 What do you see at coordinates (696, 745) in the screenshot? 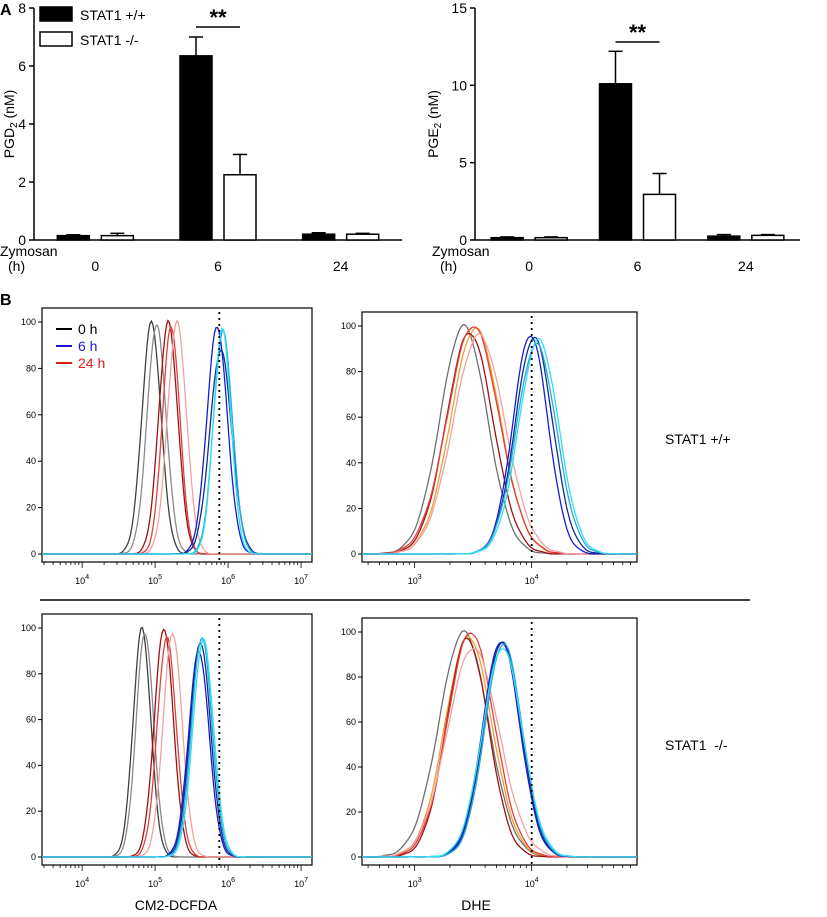
I see `row-label-ko: STAT1 -/-` at bounding box center [696, 745].